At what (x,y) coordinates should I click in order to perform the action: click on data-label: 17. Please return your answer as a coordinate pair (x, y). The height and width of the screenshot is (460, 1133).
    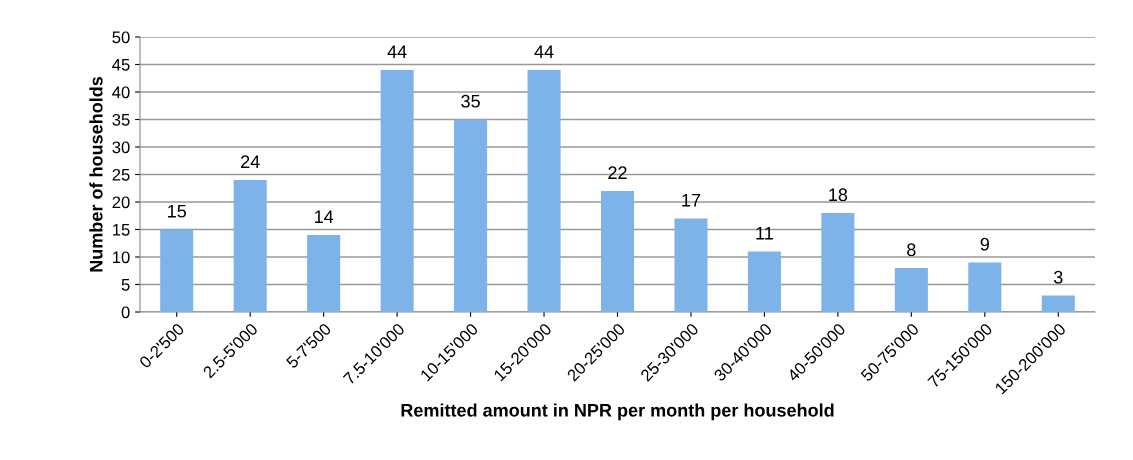
    Looking at the image, I should click on (691, 200).